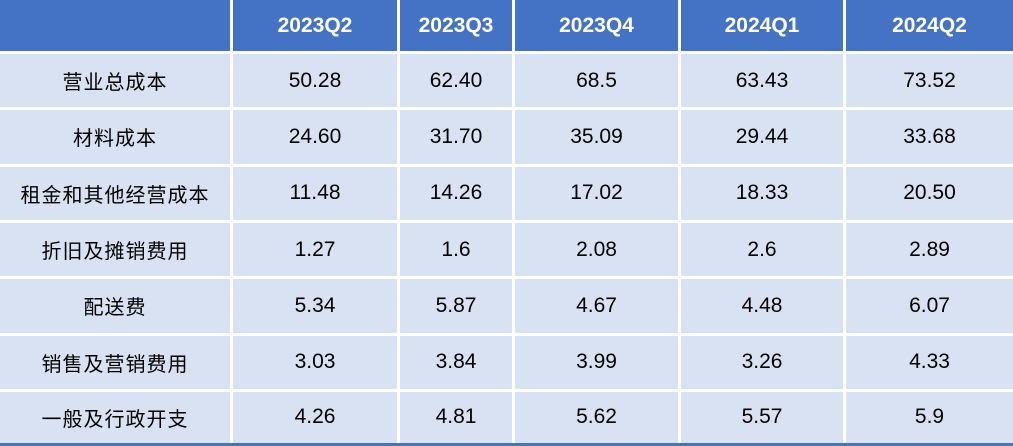 The height and width of the screenshot is (446, 1013). I want to click on cell: 4.67, so click(598, 307).